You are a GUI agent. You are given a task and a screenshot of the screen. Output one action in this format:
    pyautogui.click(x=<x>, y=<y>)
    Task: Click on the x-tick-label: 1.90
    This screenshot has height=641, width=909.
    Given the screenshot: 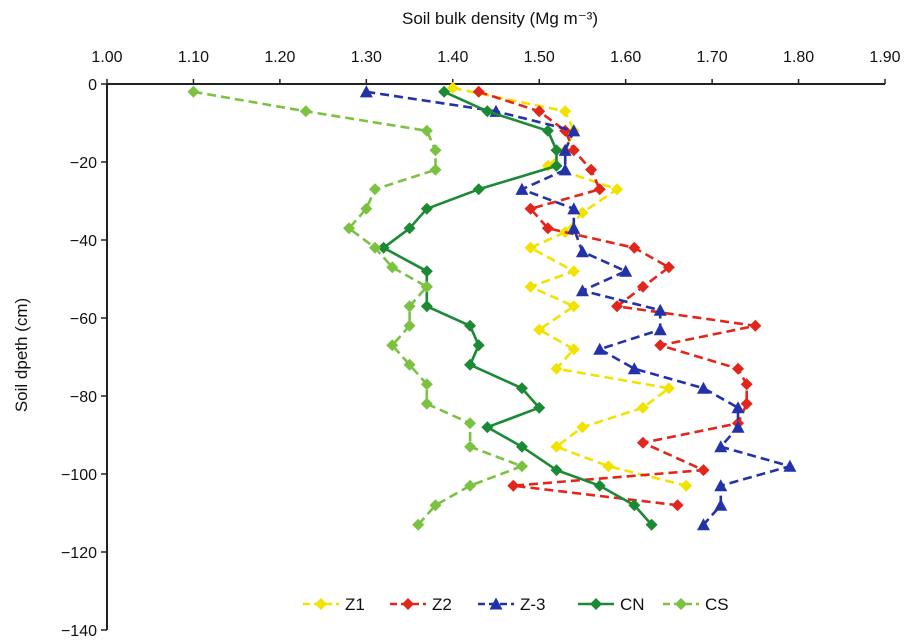 What is the action you would take?
    pyautogui.click(x=884, y=57)
    